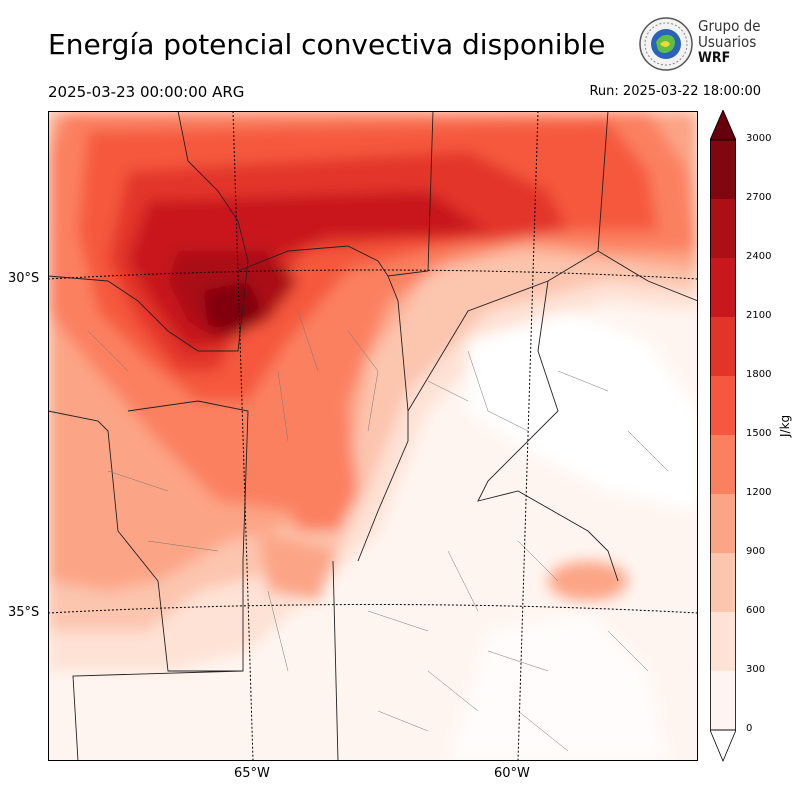  Describe the element at coordinates (756, 669) in the screenshot. I see `colorbar-tick-label: 300` at that location.